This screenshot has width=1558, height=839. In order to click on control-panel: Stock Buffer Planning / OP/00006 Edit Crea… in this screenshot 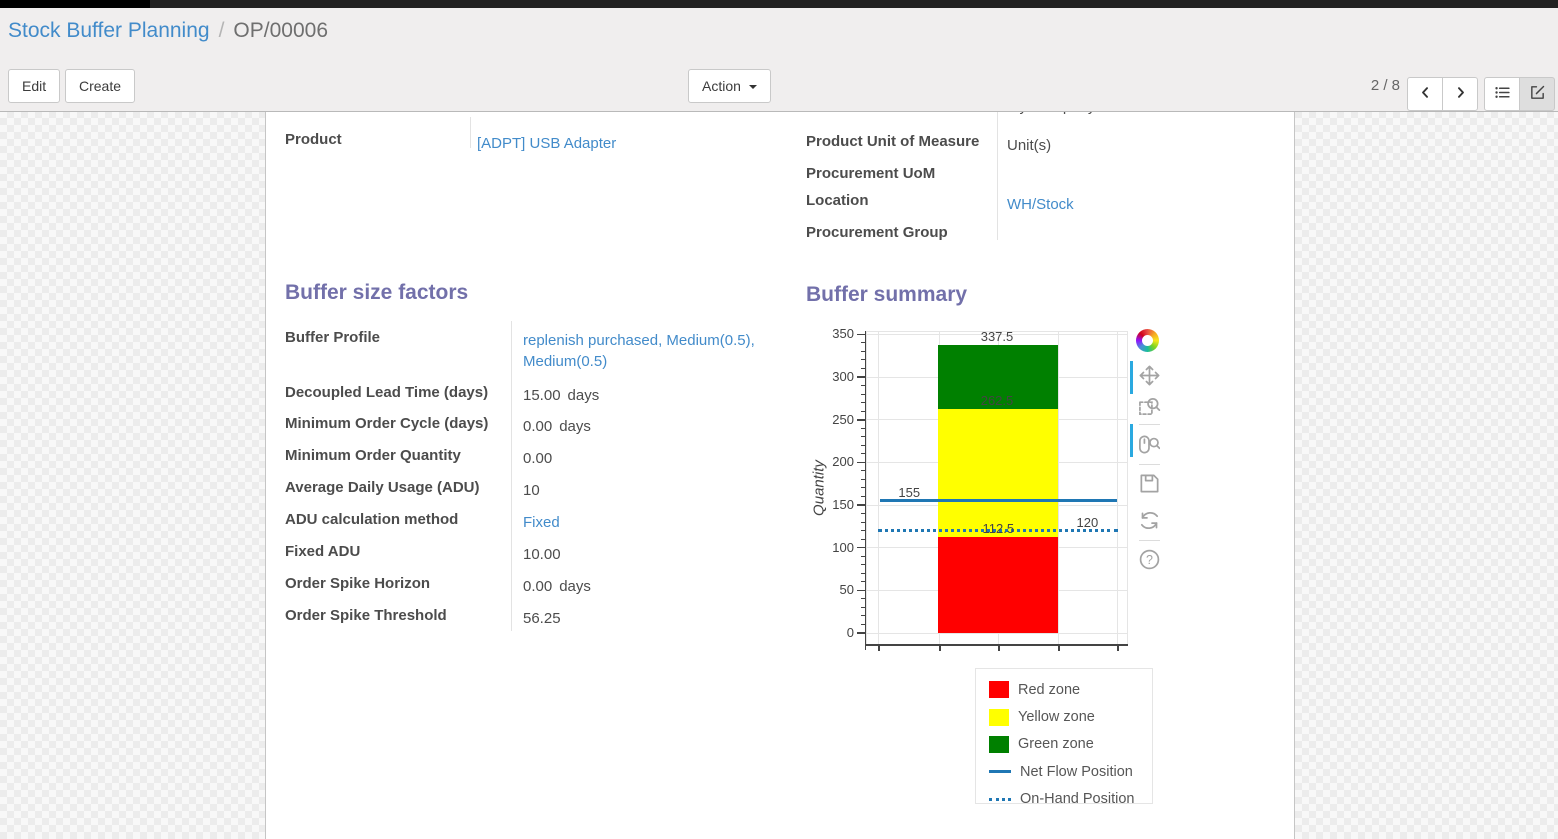, I will do `click(779, 60)`.